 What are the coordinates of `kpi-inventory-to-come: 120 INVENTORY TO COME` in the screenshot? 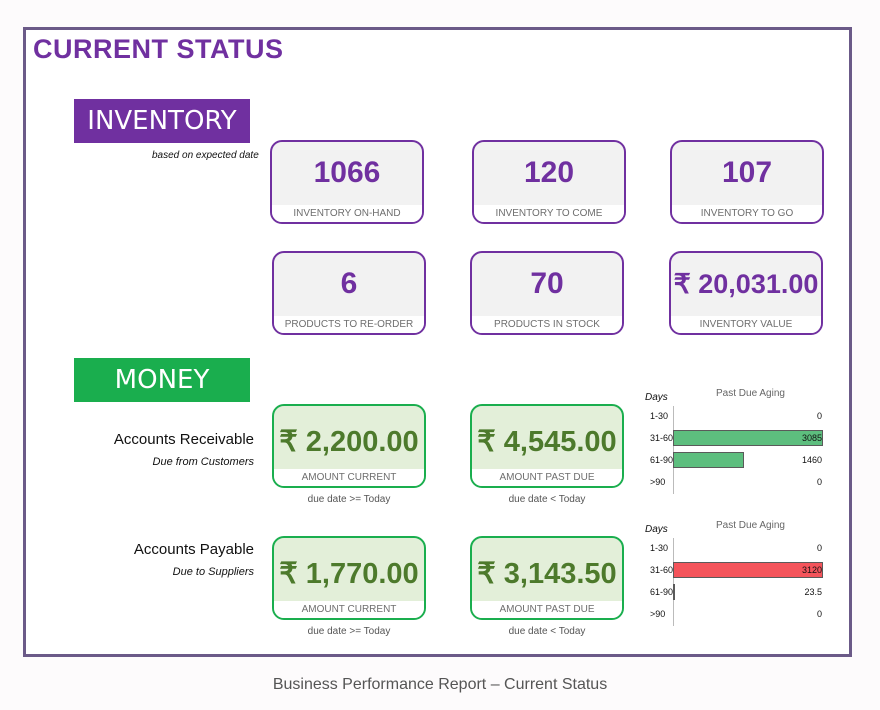 It's located at (549, 182).